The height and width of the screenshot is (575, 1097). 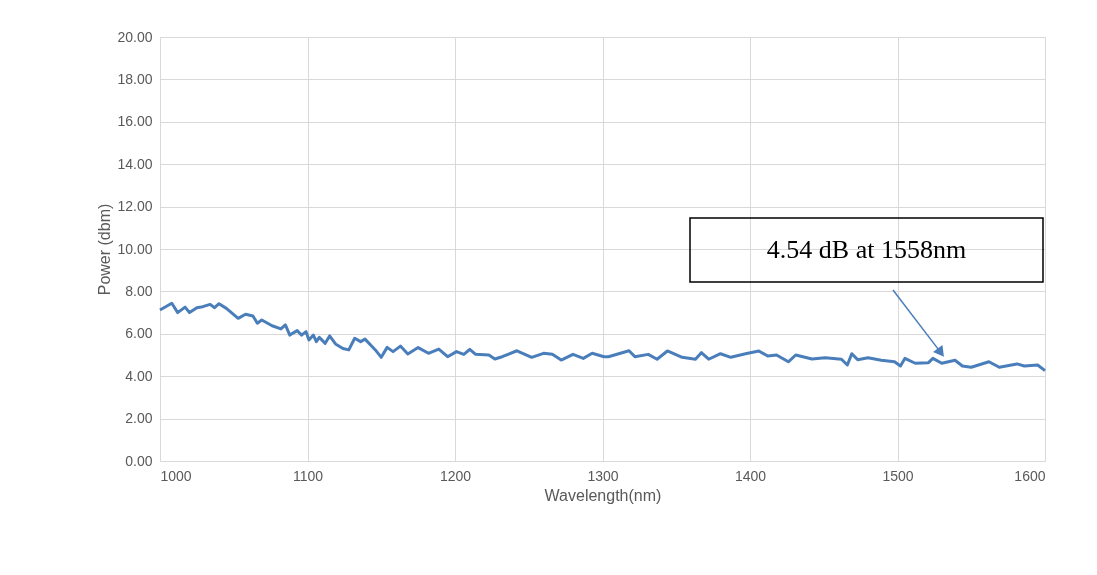 I want to click on x-tick-label: 1600, so click(x=1030, y=475).